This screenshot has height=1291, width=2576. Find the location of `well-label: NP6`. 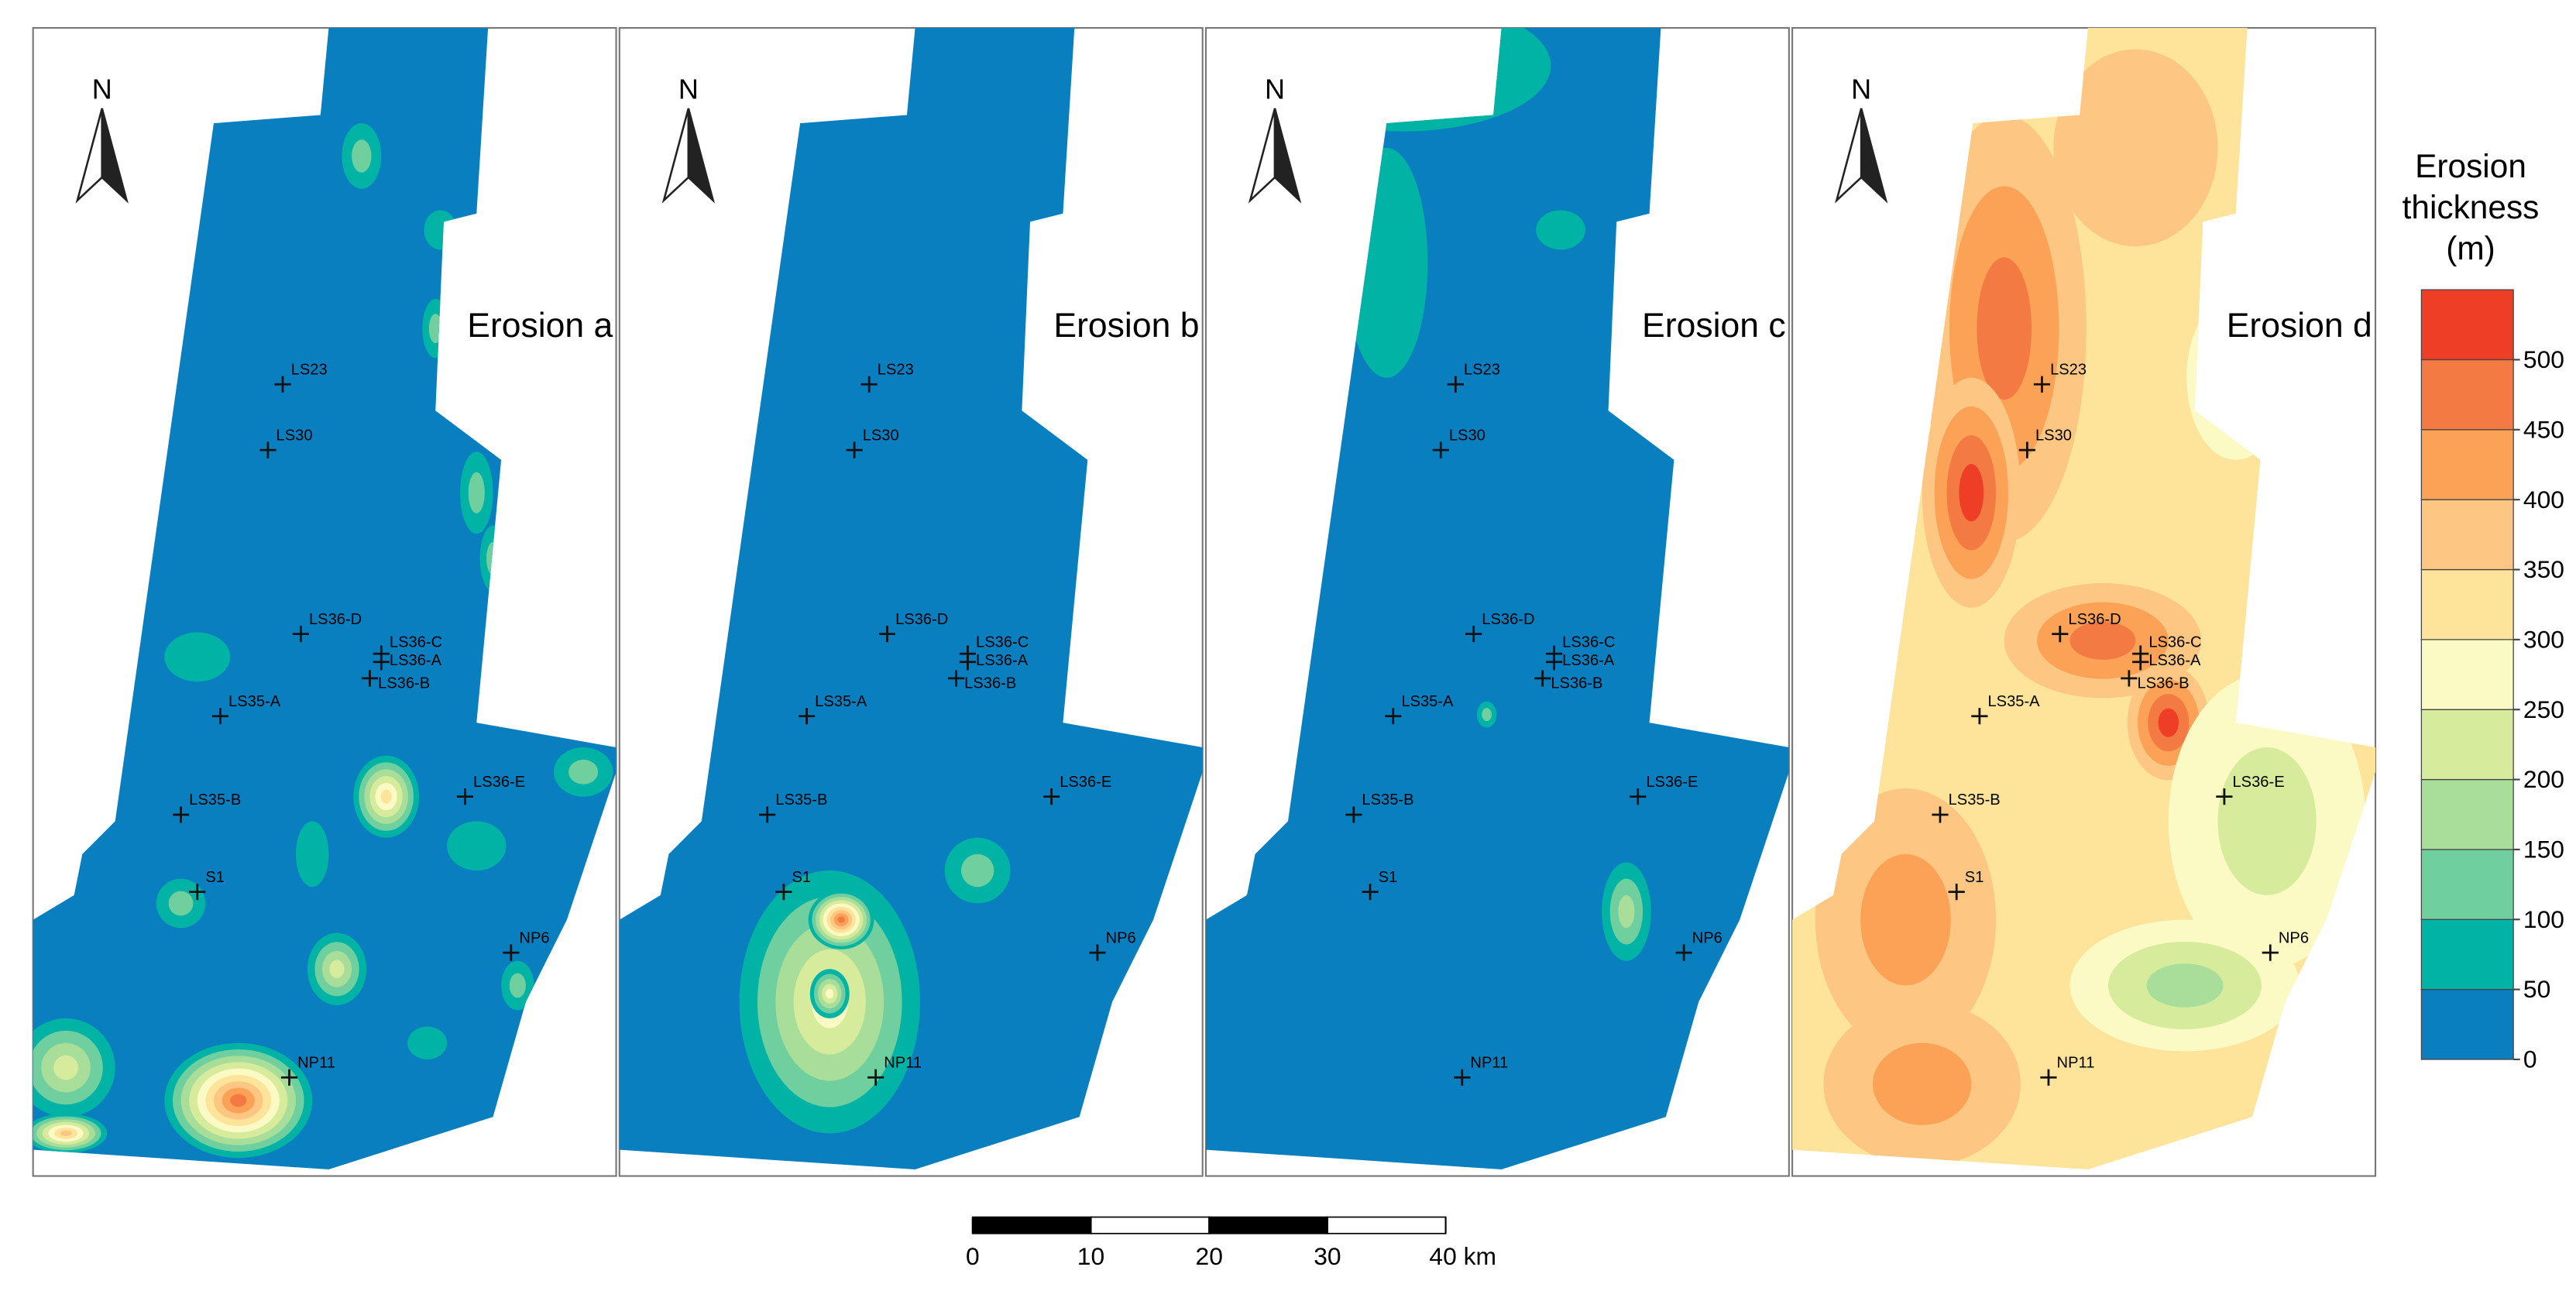

well-label: NP6 is located at coordinates (1707, 937).